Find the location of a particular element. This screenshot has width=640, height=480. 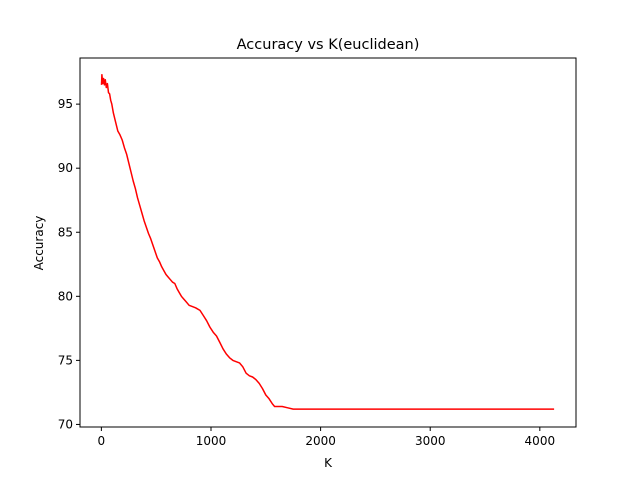

y-tick-label: 70 is located at coordinates (65, 424).